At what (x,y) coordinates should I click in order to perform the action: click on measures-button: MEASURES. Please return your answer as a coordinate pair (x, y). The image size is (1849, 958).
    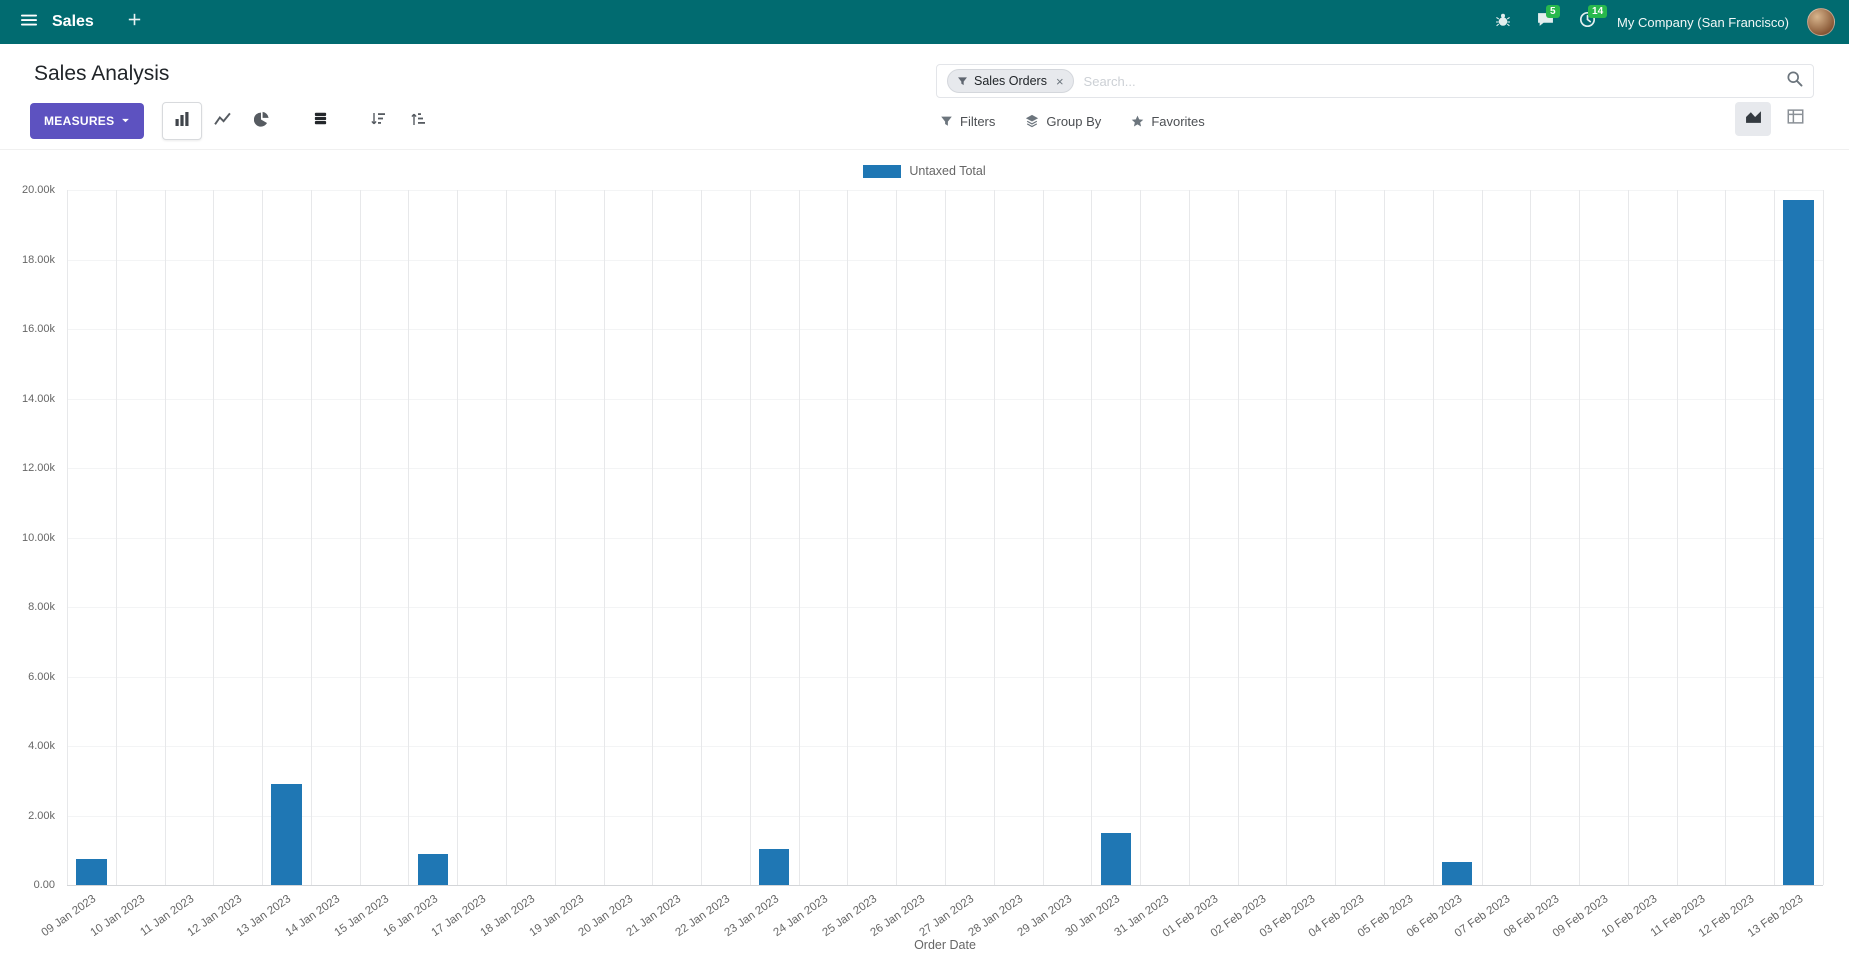
    Looking at the image, I should click on (87, 121).